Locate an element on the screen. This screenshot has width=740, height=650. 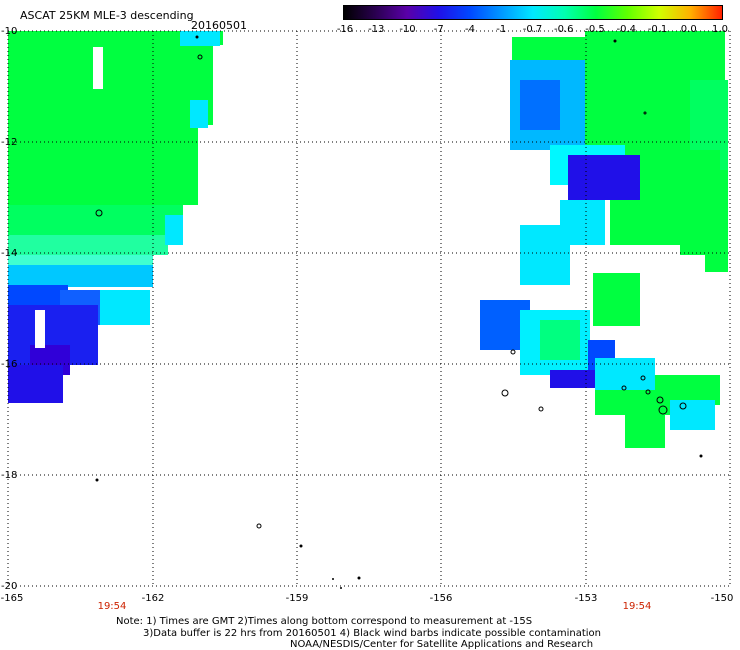
map-title: ASCAT 25KM MLE-3 descending is located at coordinates (107, 15).